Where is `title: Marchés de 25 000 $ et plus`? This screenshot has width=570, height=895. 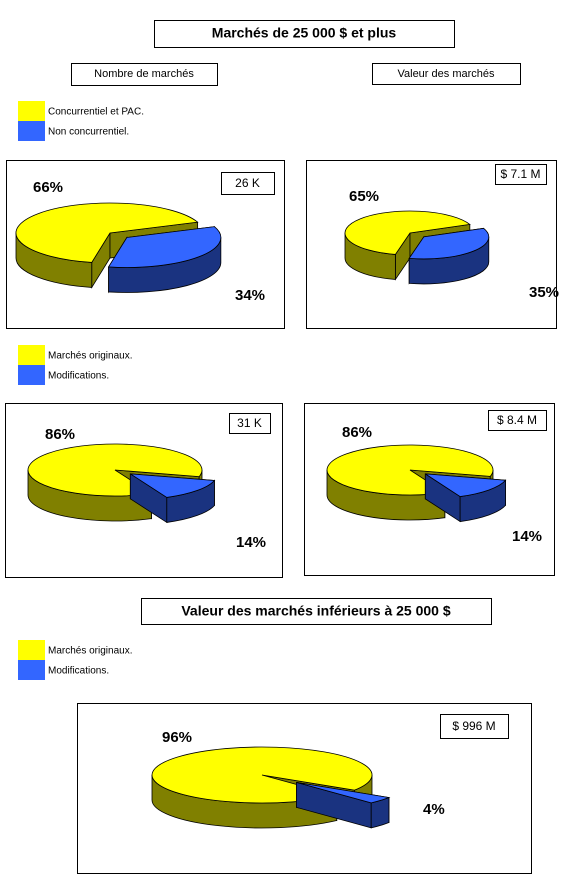 title: Marchés de 25 000 $ et plus is located at coordinates (304, 33).